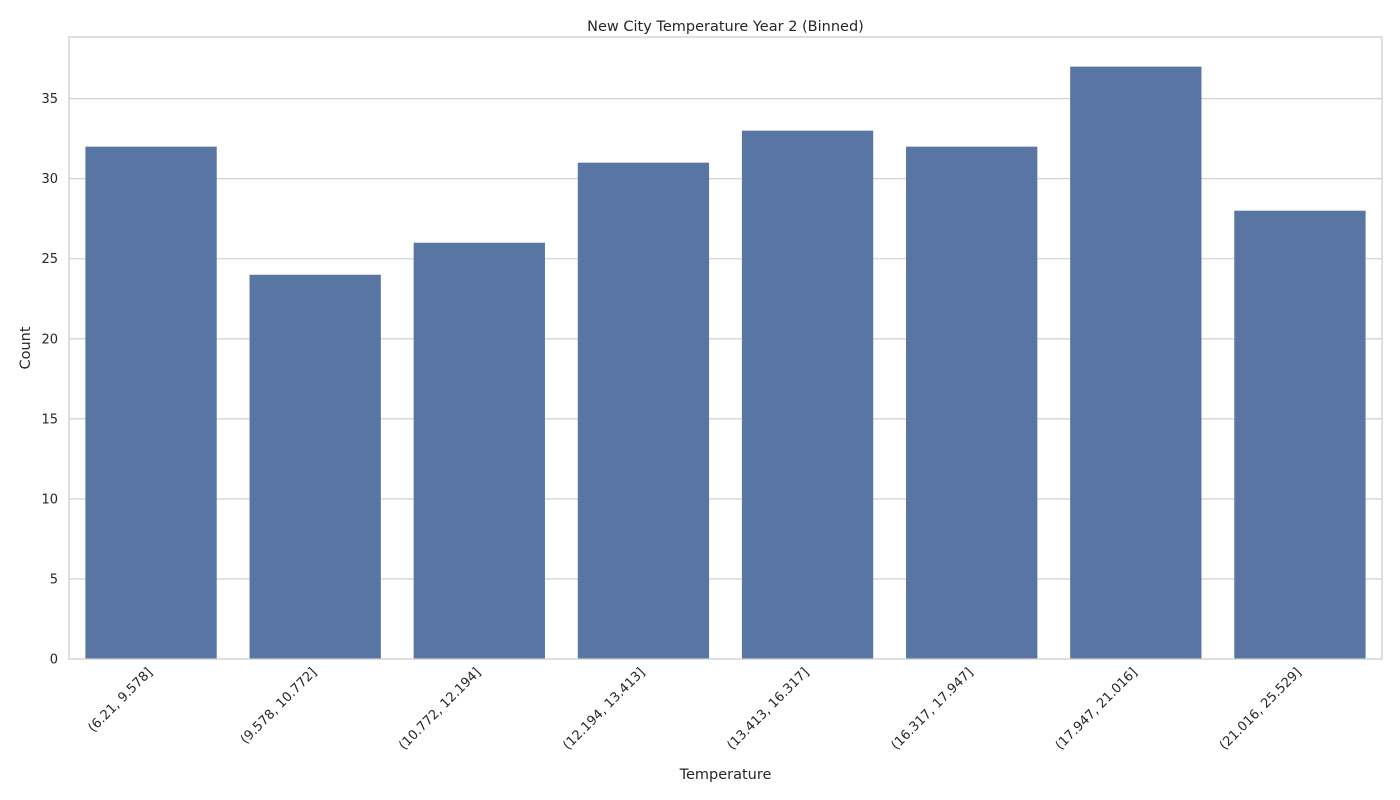 This screenshot has height=800, width=1400. I want to click on y-tick-label: 5, so click(54, 579).